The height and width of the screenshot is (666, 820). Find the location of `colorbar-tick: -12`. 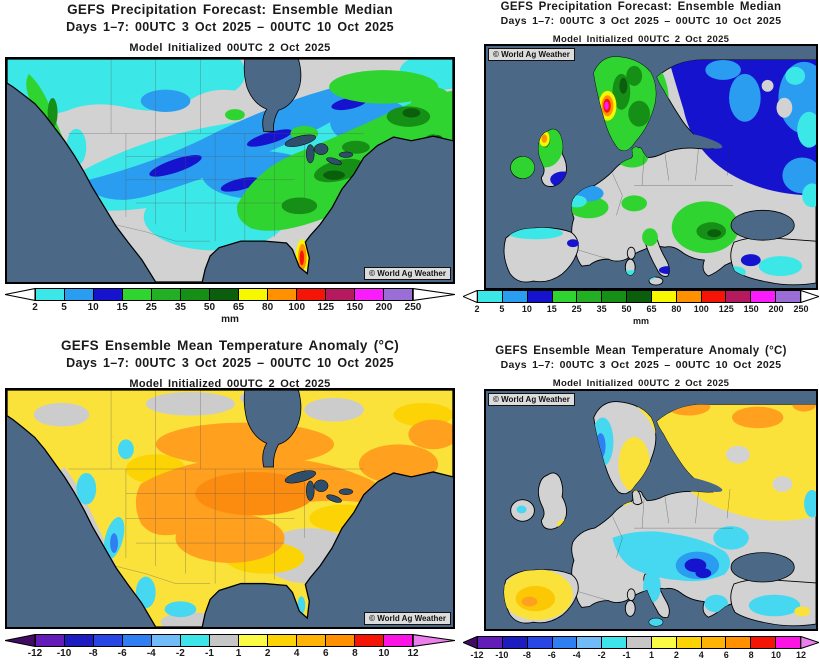

colorbar-tick: -12 is located at coordinates (35, 653).